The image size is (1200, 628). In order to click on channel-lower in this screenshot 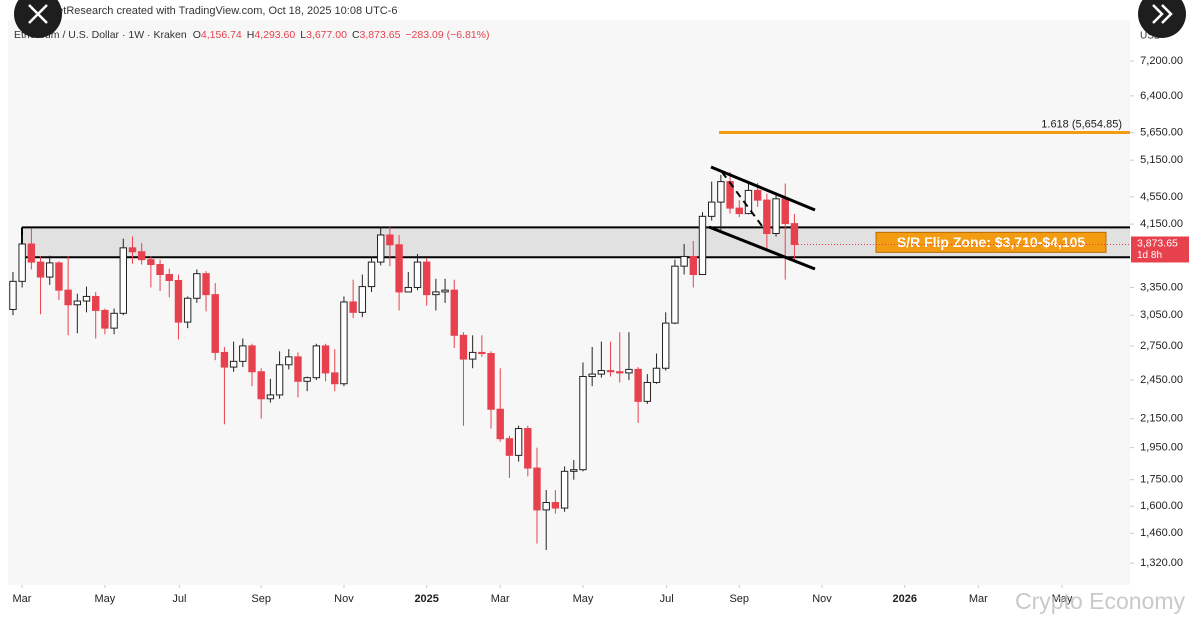, I will do `click(762, 248)`.